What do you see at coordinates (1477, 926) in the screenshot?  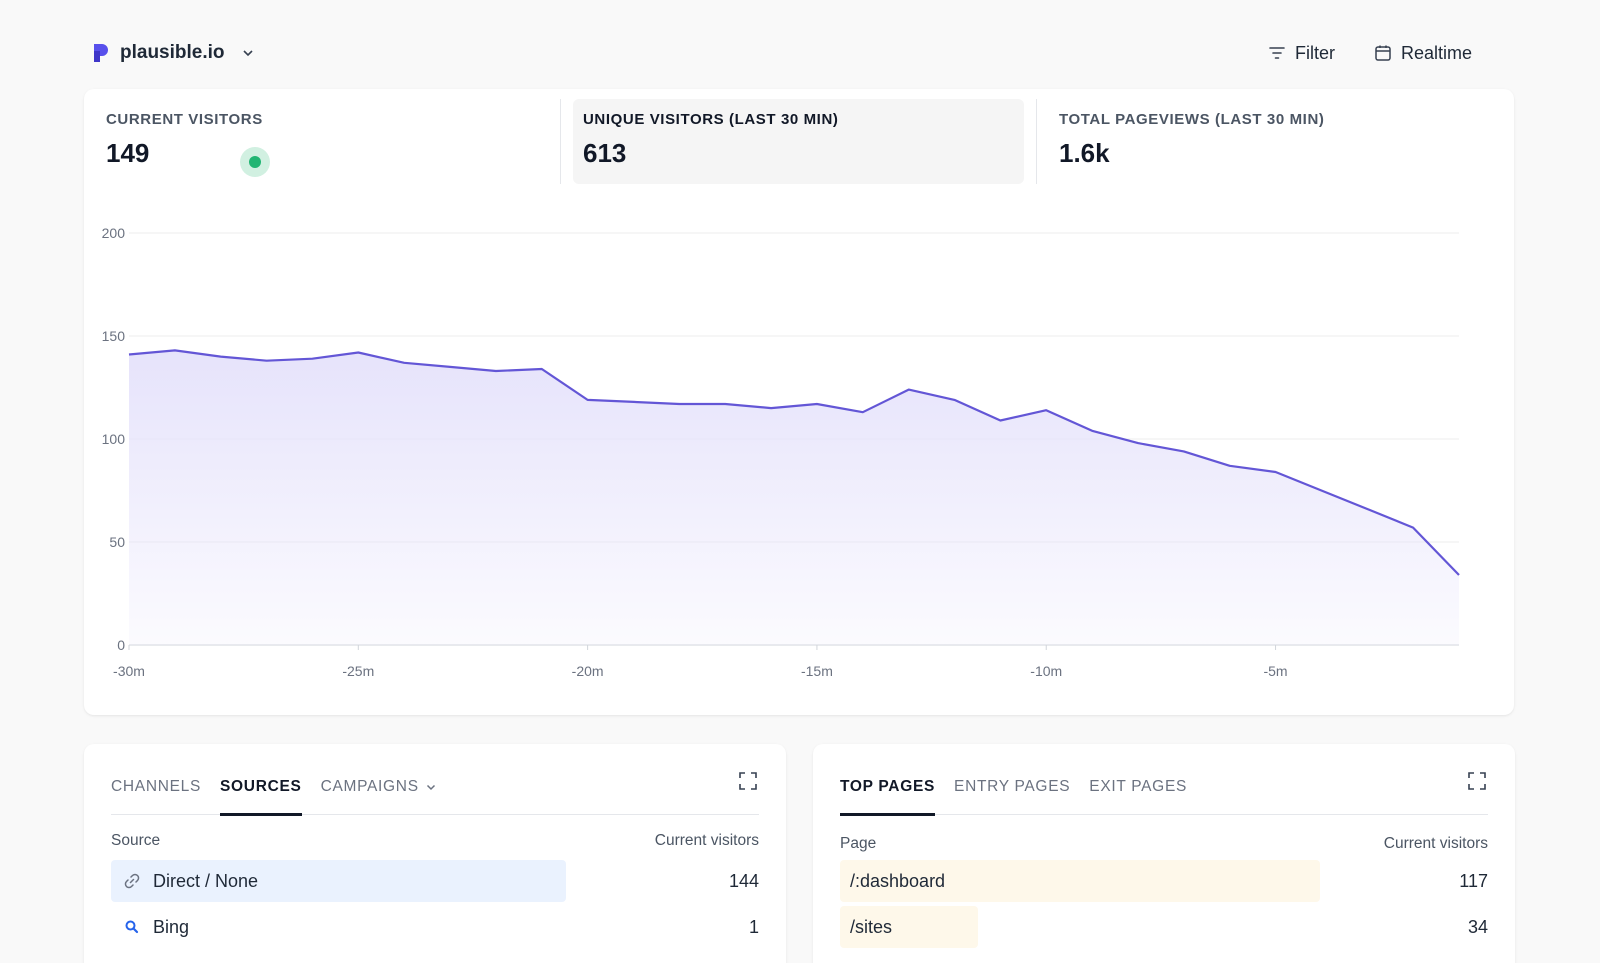 I see `page-value: 34` at bounding box center [1477, 926].